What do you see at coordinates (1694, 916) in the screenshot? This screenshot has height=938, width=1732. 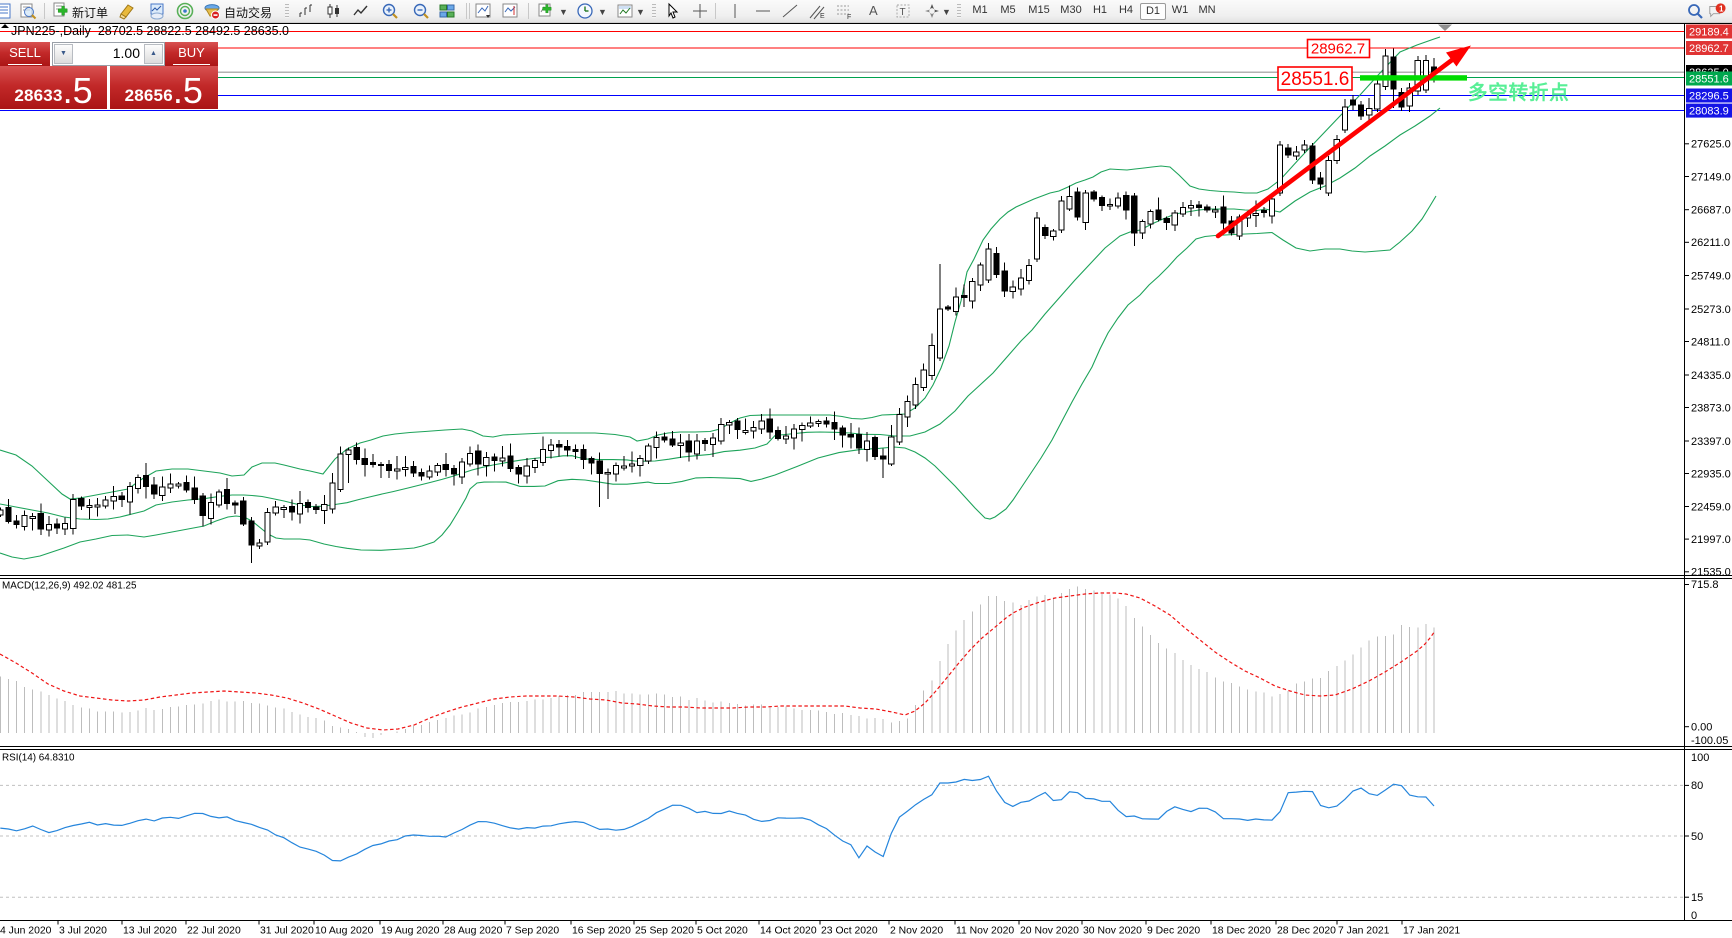 I see `svg-text: 0` at bounding box center [1694, 916].